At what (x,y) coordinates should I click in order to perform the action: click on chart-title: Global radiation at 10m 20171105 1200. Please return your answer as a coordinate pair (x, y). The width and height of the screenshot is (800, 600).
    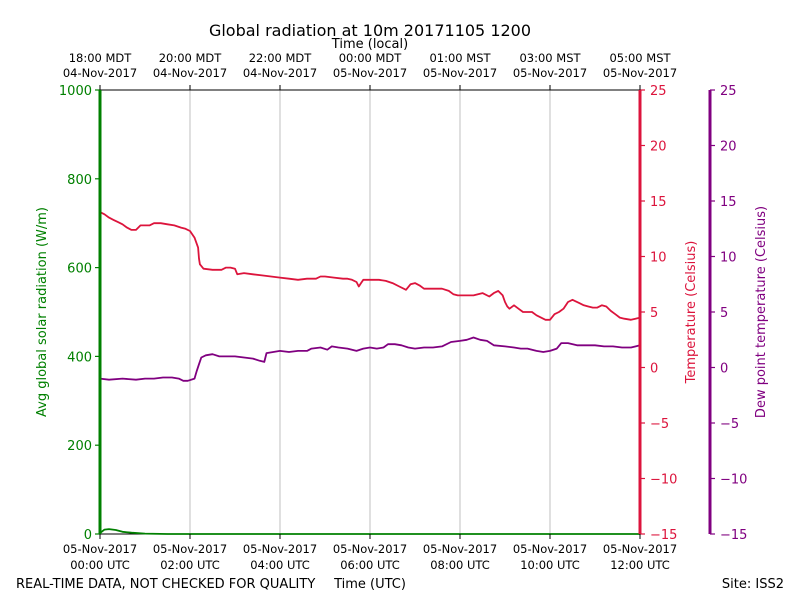
    Looking at the image, I should click on (370, 30).